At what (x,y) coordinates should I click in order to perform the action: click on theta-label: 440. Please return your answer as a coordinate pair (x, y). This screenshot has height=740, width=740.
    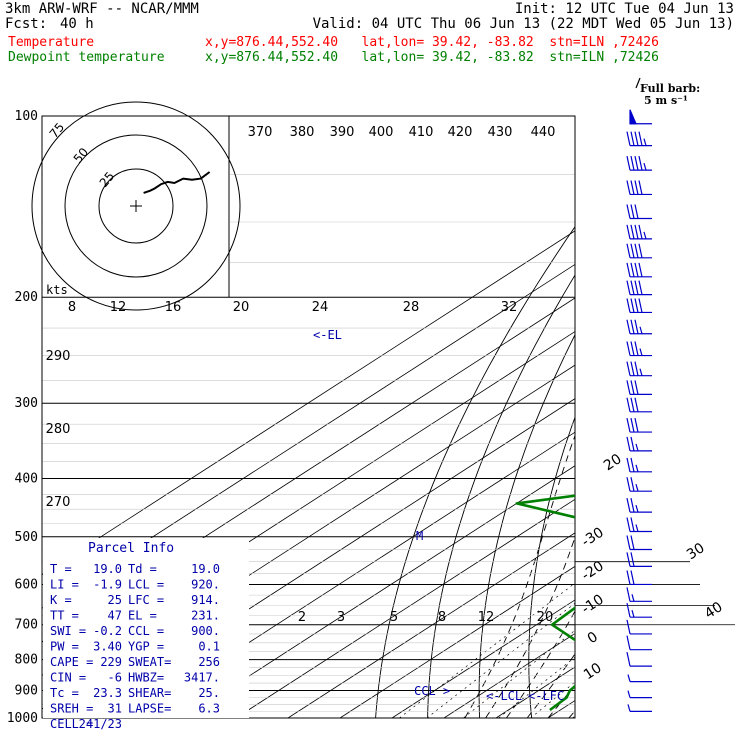
    Looking at the image, I should click on (543, 132).